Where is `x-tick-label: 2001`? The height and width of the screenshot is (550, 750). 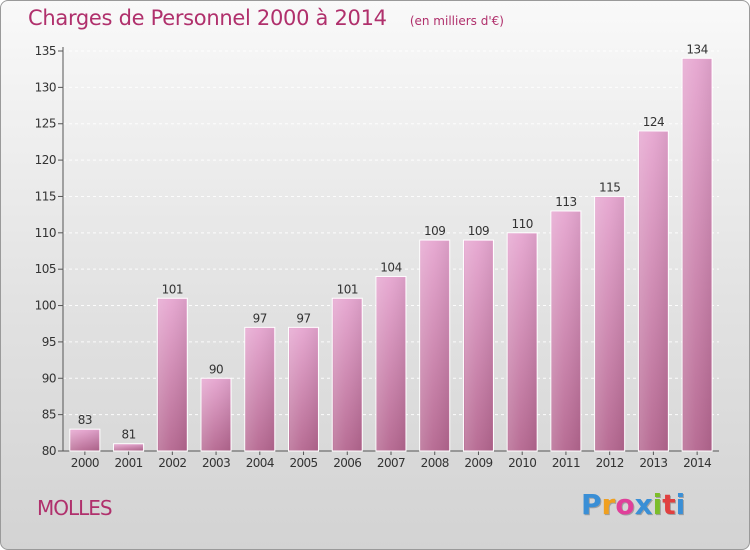 x-tick-label: 2001 is located at coordinates (129, 463).